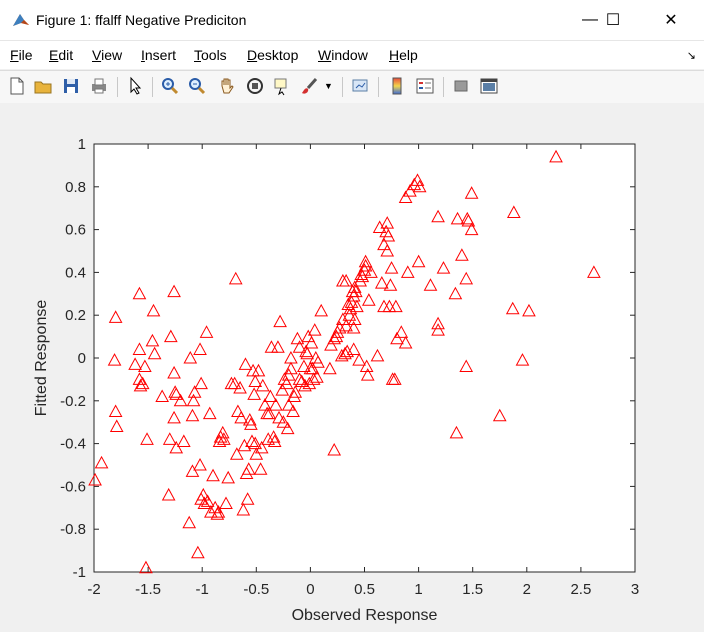 This screenshot has width=704, height=632. What do you see at coordinates (170, 86) in the screenshot?
I see `zoom-in-icon` at bounding box center [170, 86].